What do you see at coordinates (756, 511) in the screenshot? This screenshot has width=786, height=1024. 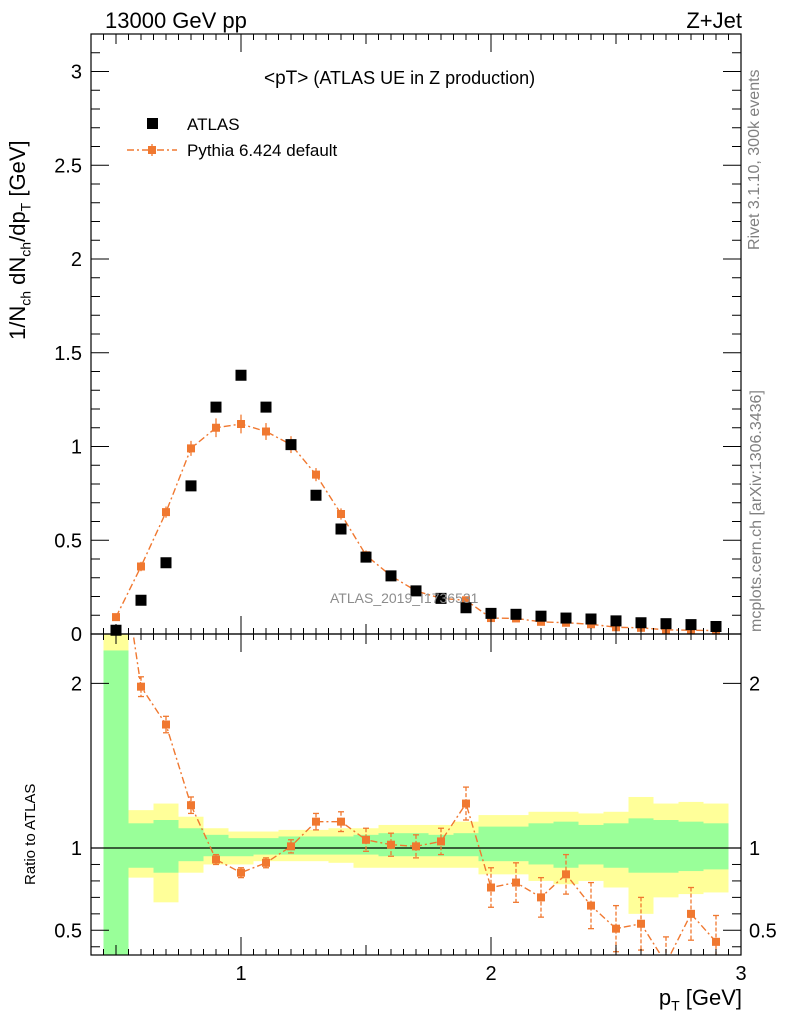 I see `source-label: mcplots.cern.ch [arXiv:1306.3436]` at bounding box center [756, 511].